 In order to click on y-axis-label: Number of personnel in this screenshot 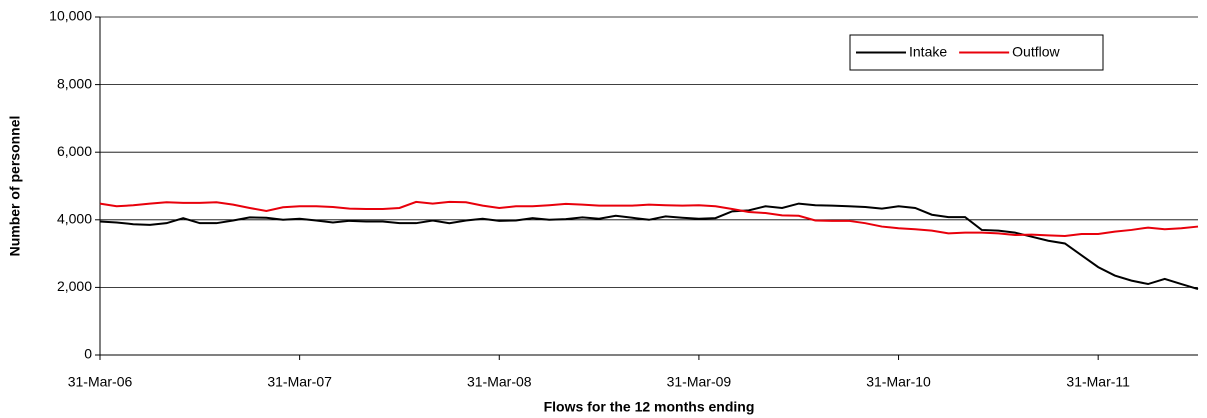, I will do `click(15, 186)`.